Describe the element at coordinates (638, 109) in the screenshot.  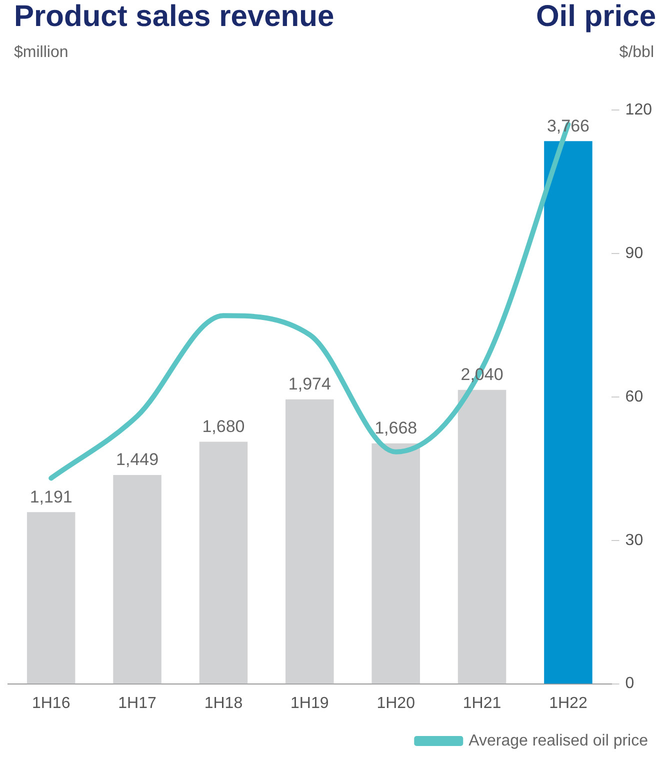
I see `y2-tick-label: 120` at that location.